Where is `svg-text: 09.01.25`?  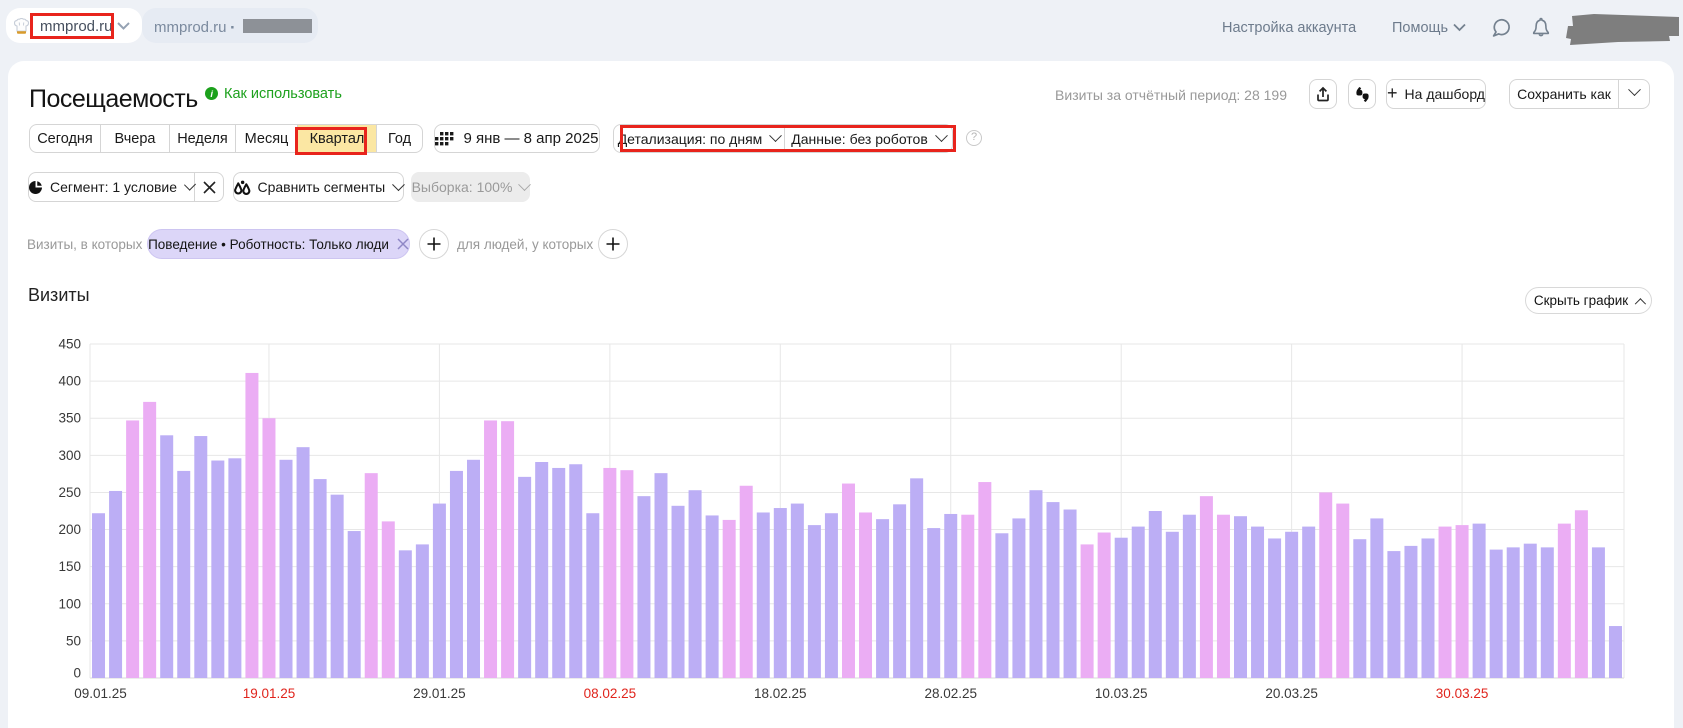 svg-text: 09.01.25 is located at coordinates (100, 693).